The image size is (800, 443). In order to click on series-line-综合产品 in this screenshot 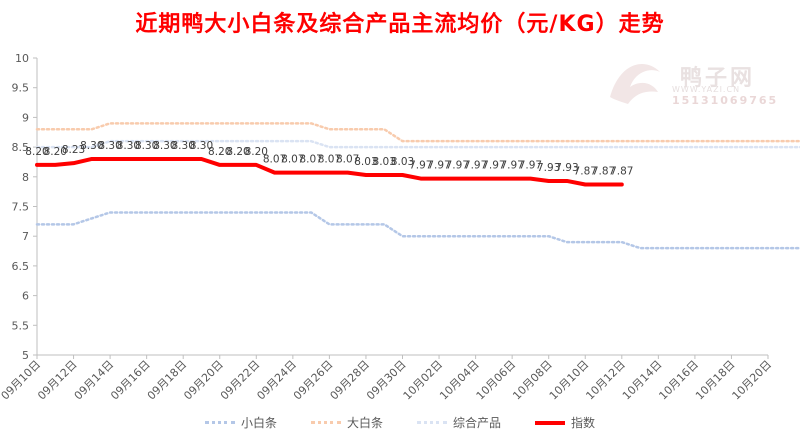, I will do `click(417, 144)`.